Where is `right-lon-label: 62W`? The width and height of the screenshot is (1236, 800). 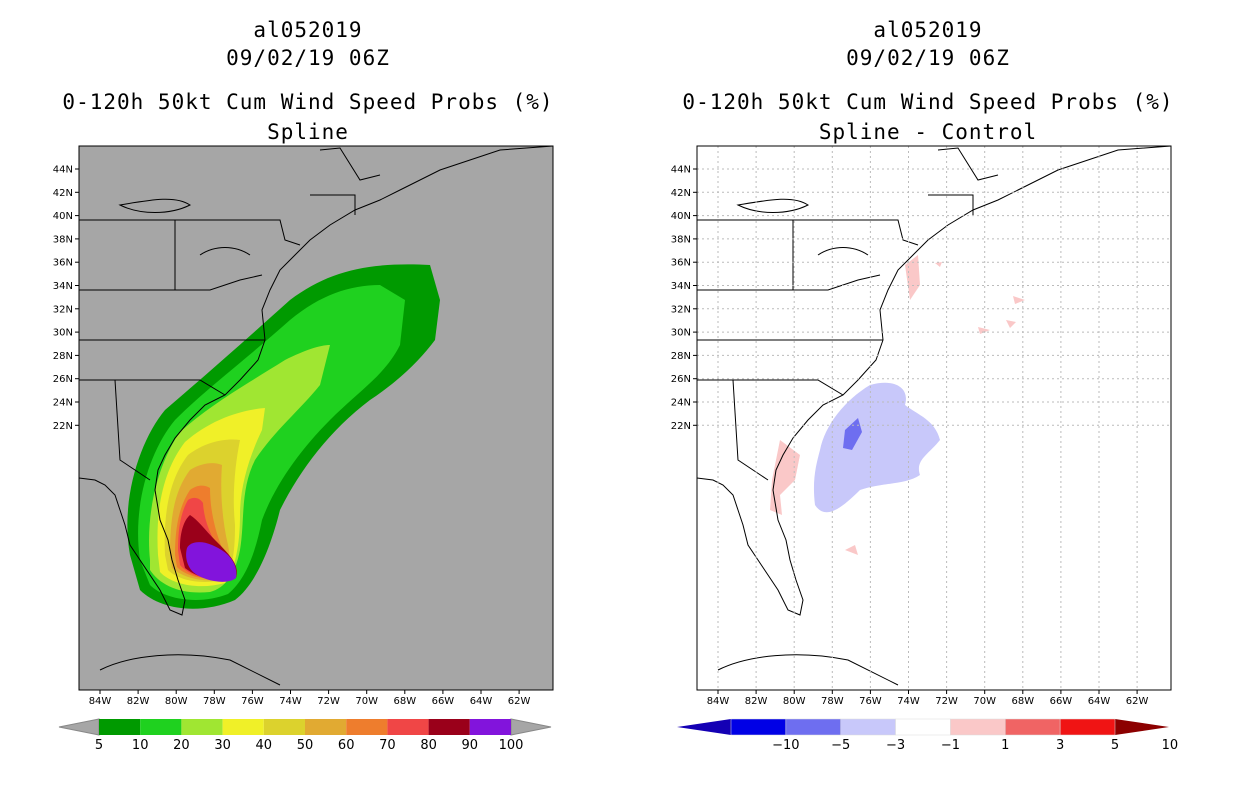 right-lon-label: 62W is located at coordinates (1137, 701).